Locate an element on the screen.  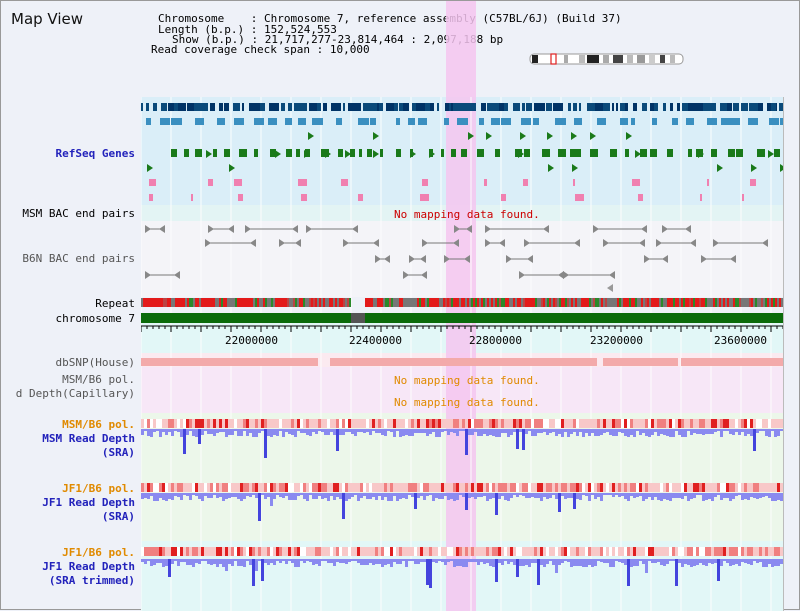
track-label-msm-b6-pol: MSM/B6 pol. is located at coordinates (98, 424).